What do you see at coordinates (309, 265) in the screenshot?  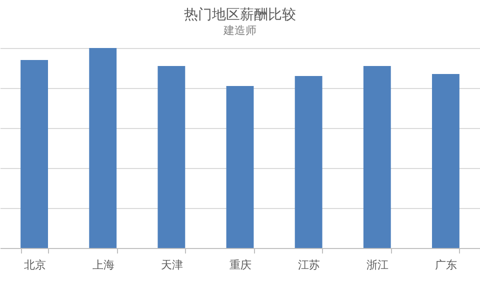 I see `x-tick-label: 江苏` at bounding box center [309, 265].